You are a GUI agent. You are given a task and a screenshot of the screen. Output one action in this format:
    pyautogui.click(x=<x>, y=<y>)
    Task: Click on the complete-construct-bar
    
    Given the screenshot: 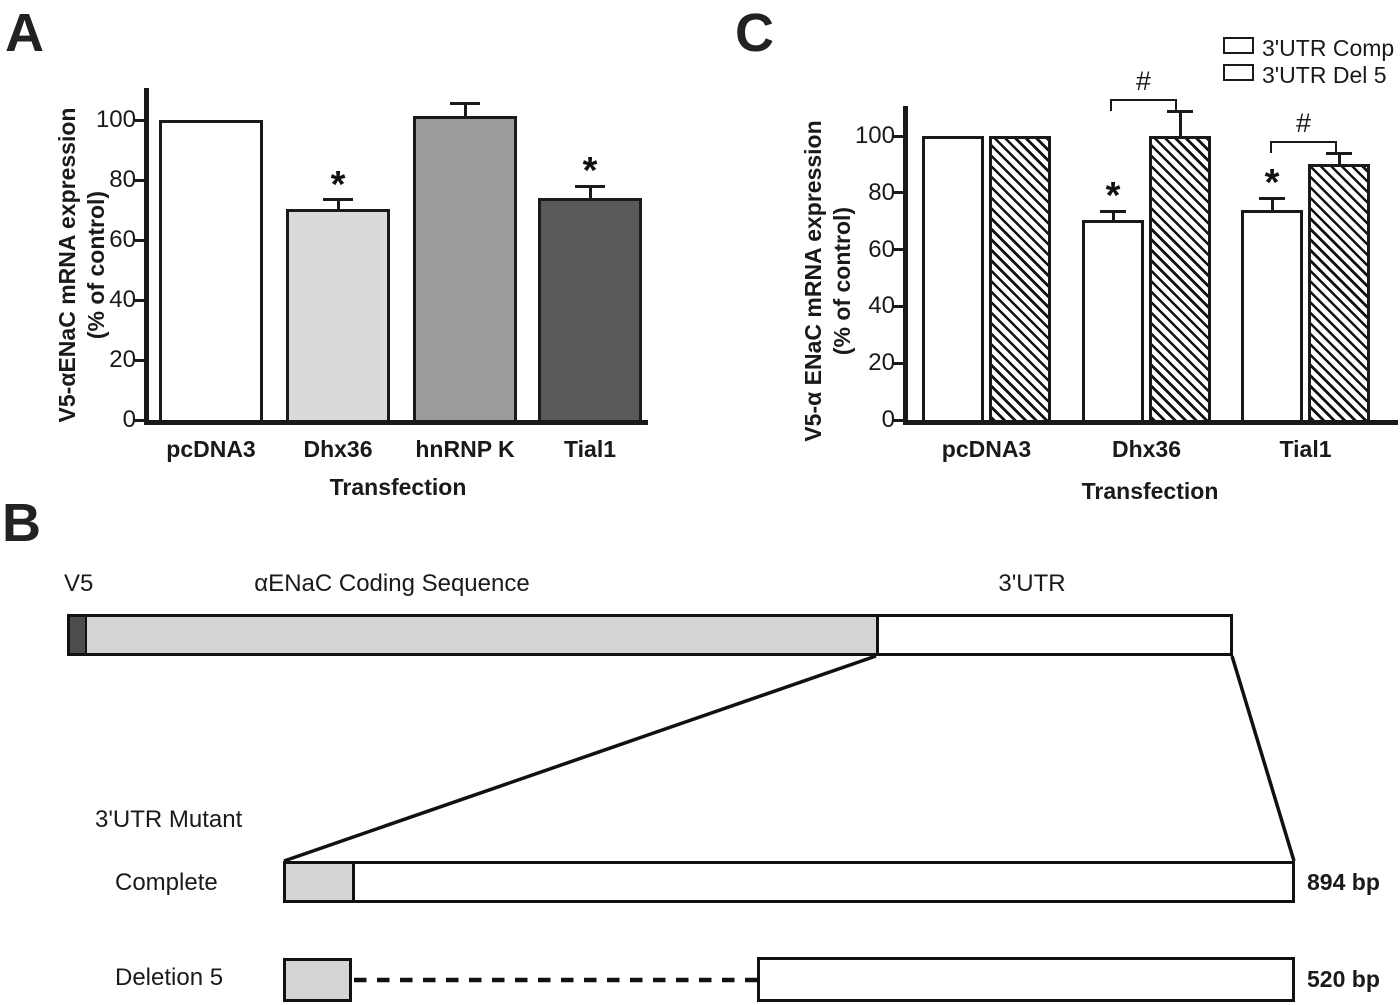 What is the action you would take?
    pyautogui.click(x=789, y=882)
    